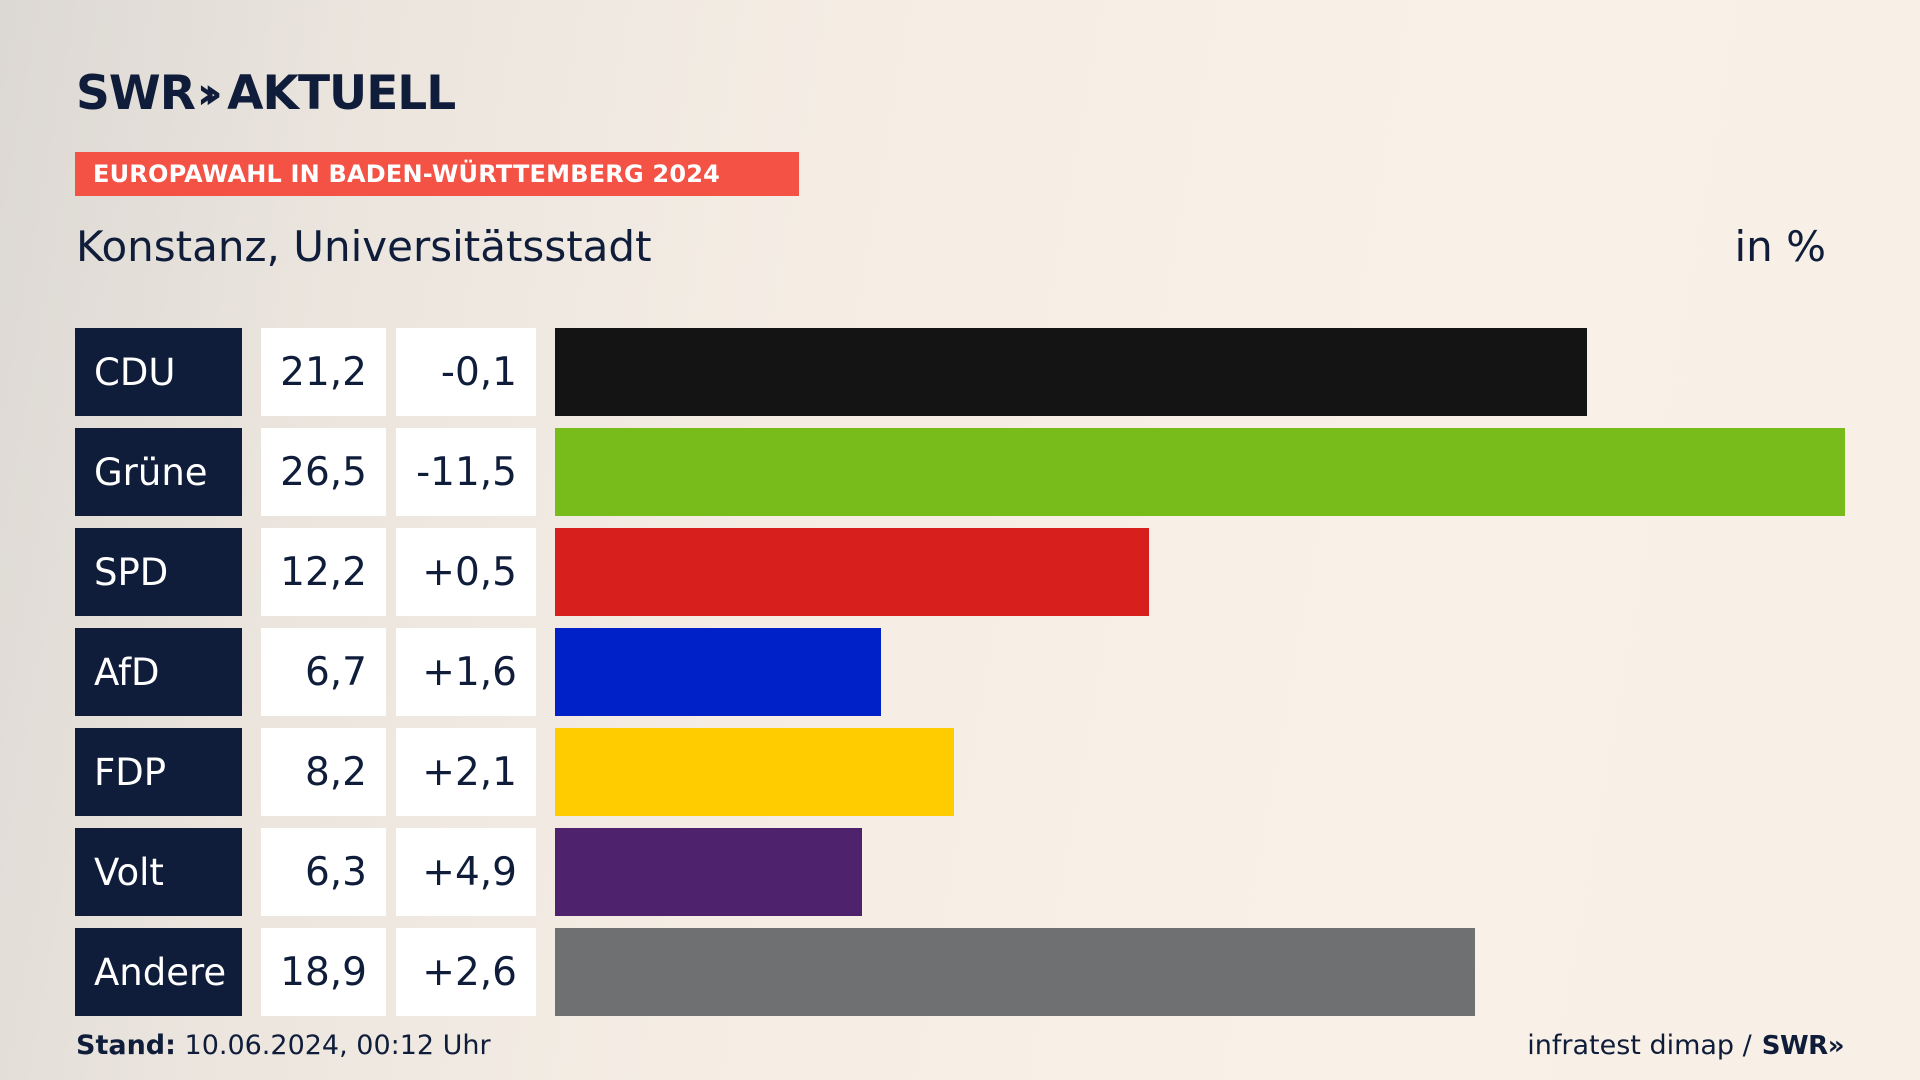 Image resolution: width=1920 pixels, height=1080 pixels. What do you see at coordinates (466, 372) in the screenshot?
I see `change-label: -0,1` at bounding box center [466, 372].